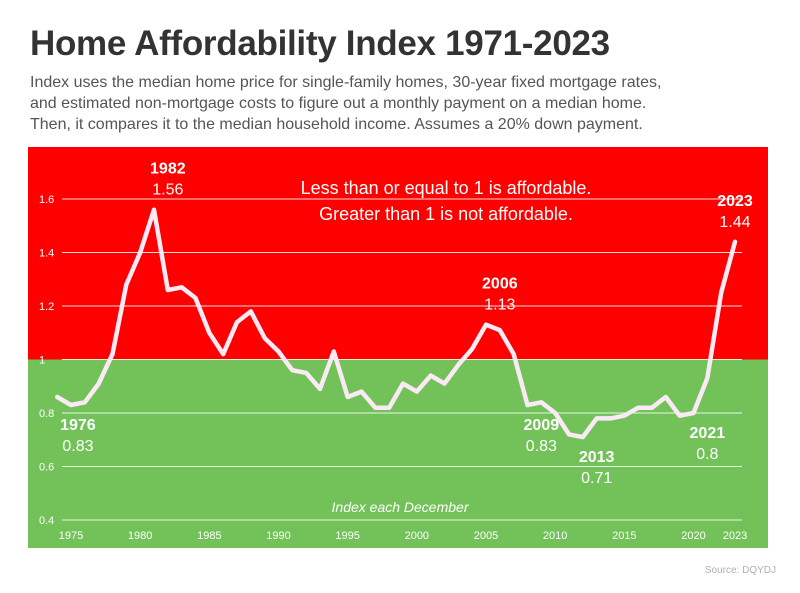  What do you see at coordinates (707, 454) in the screenshot?
I see `annotation-value-label: 0.8` at bounding box center [707, 454].